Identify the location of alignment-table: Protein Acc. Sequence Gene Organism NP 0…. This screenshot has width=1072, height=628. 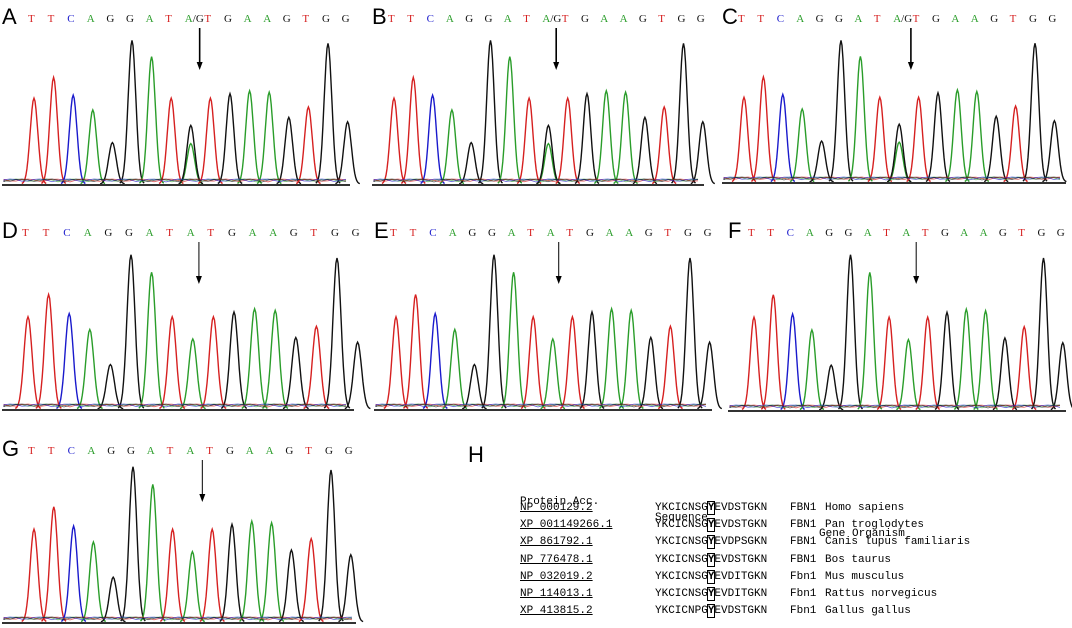
(770, 551).